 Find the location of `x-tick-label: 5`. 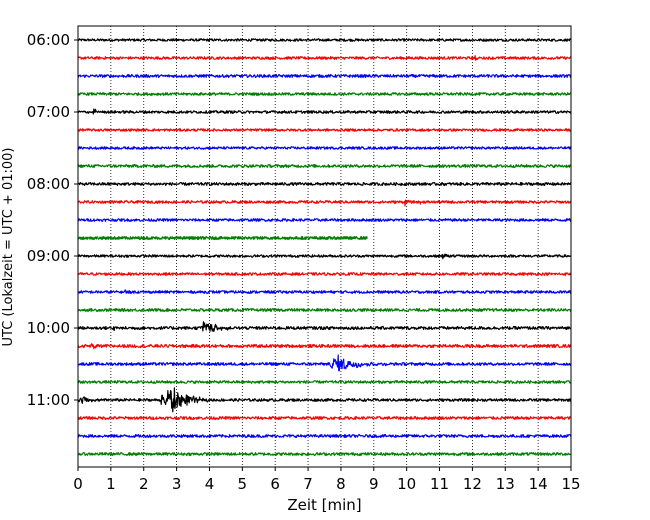

x-tick-label: 5 is located at coordinates (243, 484).